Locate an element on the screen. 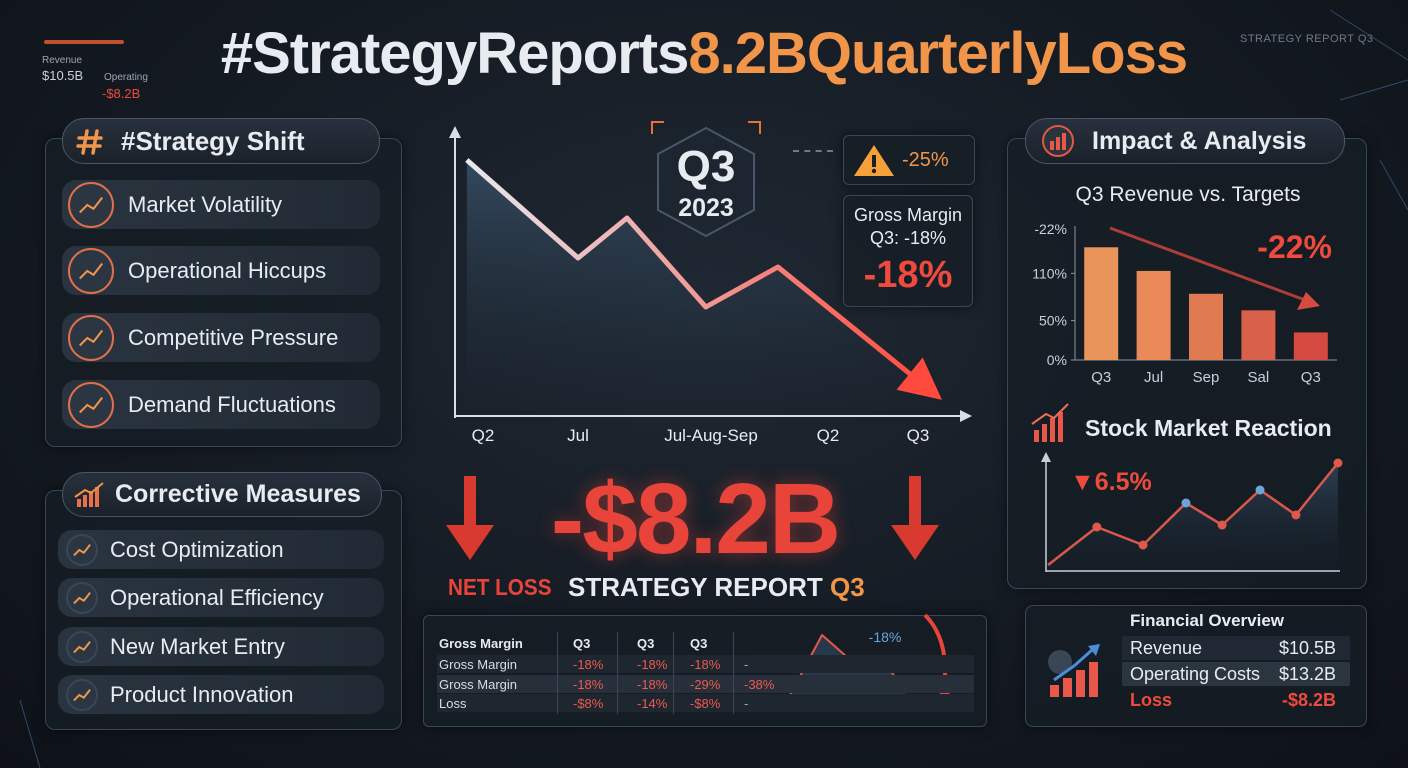 This screenshot has height=768, width=1408. page-title: #StrategyReports8.2BQuarterlyLoss is located at coordinates (704, 53).